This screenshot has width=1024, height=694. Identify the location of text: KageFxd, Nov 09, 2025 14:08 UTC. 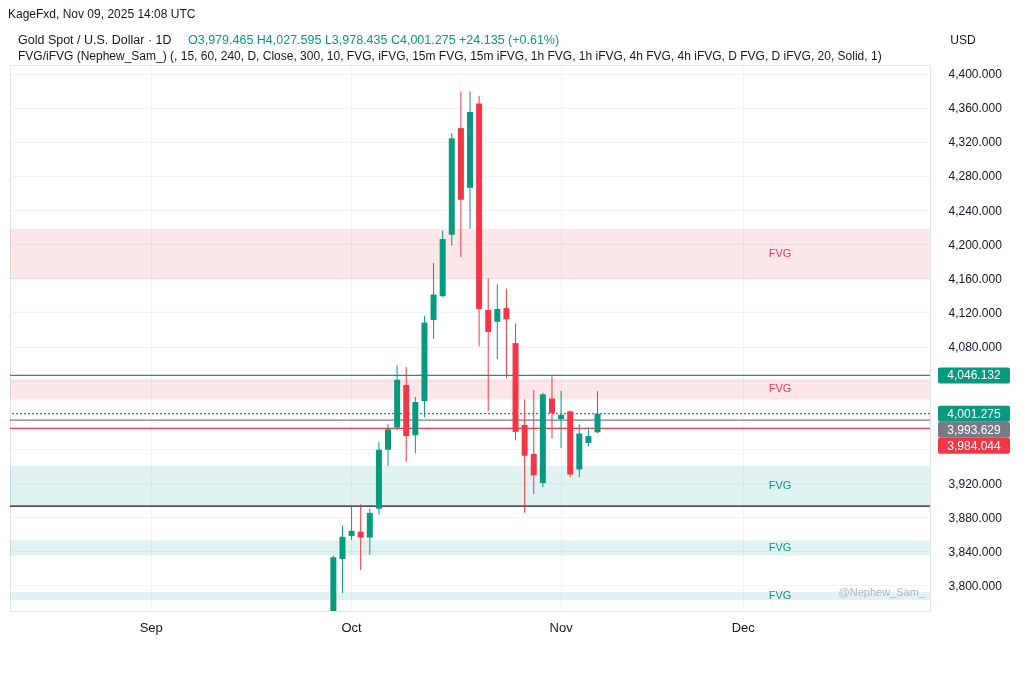
(102, 14).